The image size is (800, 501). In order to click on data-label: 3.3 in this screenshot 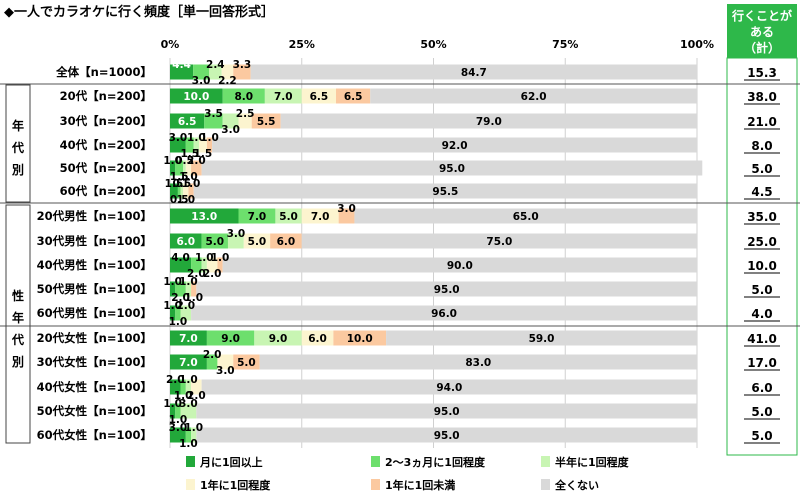, I will do `click(242, 65)`.